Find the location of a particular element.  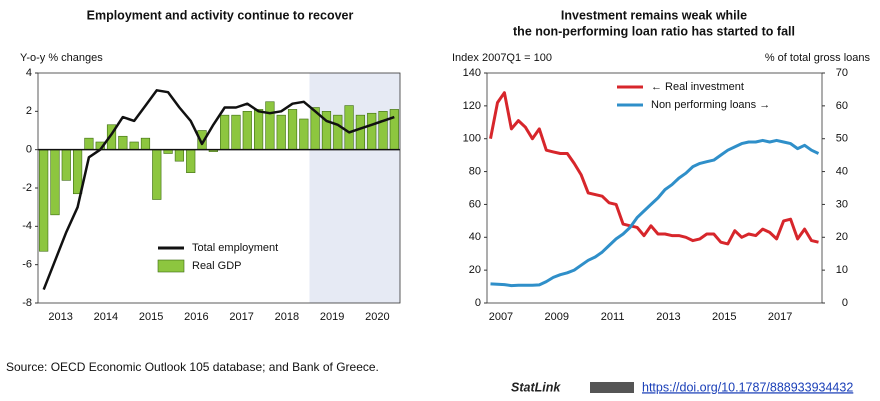

legend-swatch is located at coordinates (171, 266).